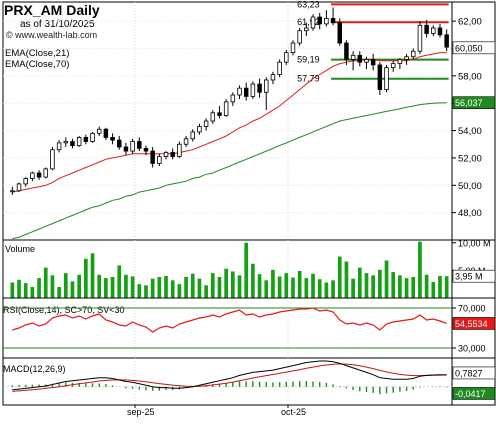 The image size is (496, 425). I want to click on macd-hist-last-tag-box, so click(474, 393).